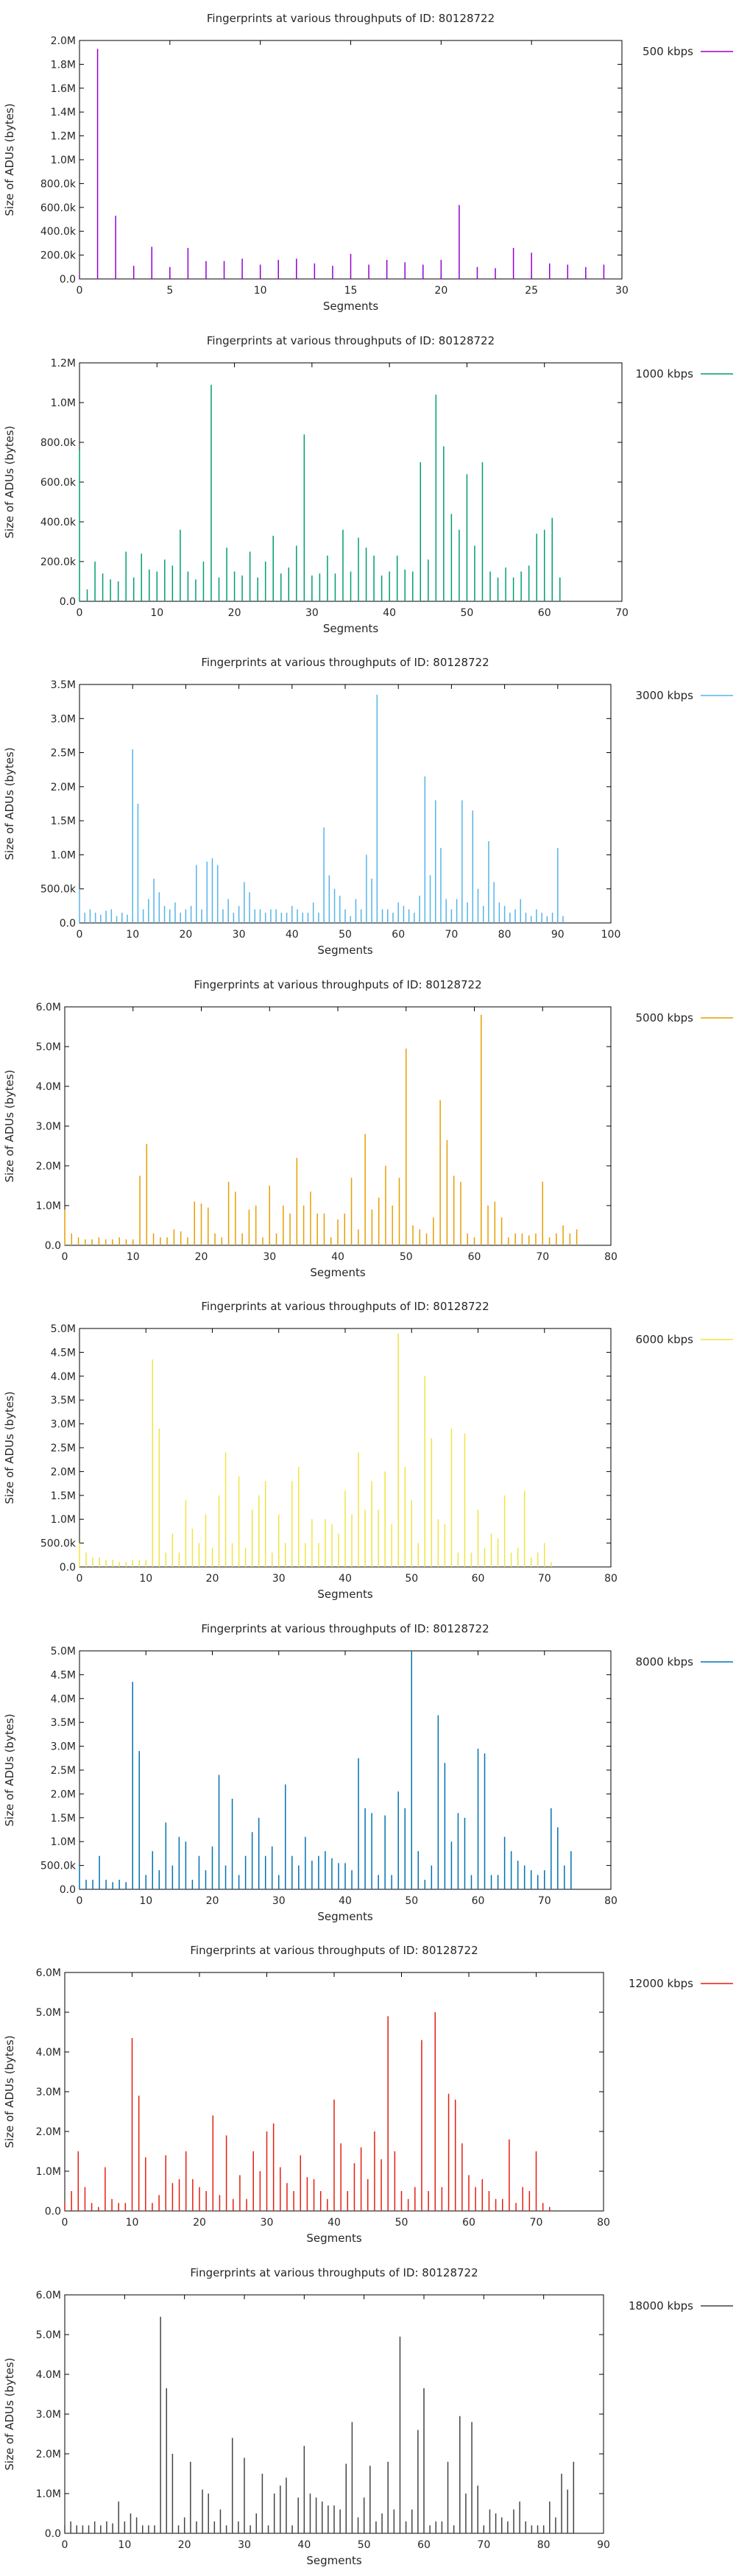  I want to click on y-tick-label: 3.5M, so click(63, 1723).